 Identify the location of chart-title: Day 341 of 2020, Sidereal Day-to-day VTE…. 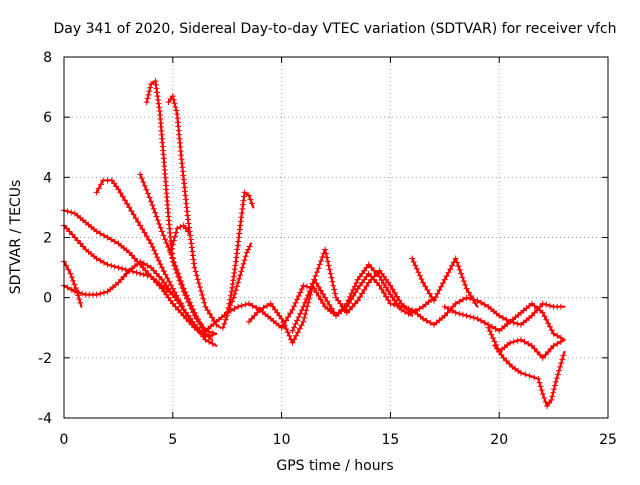
(334, 29).